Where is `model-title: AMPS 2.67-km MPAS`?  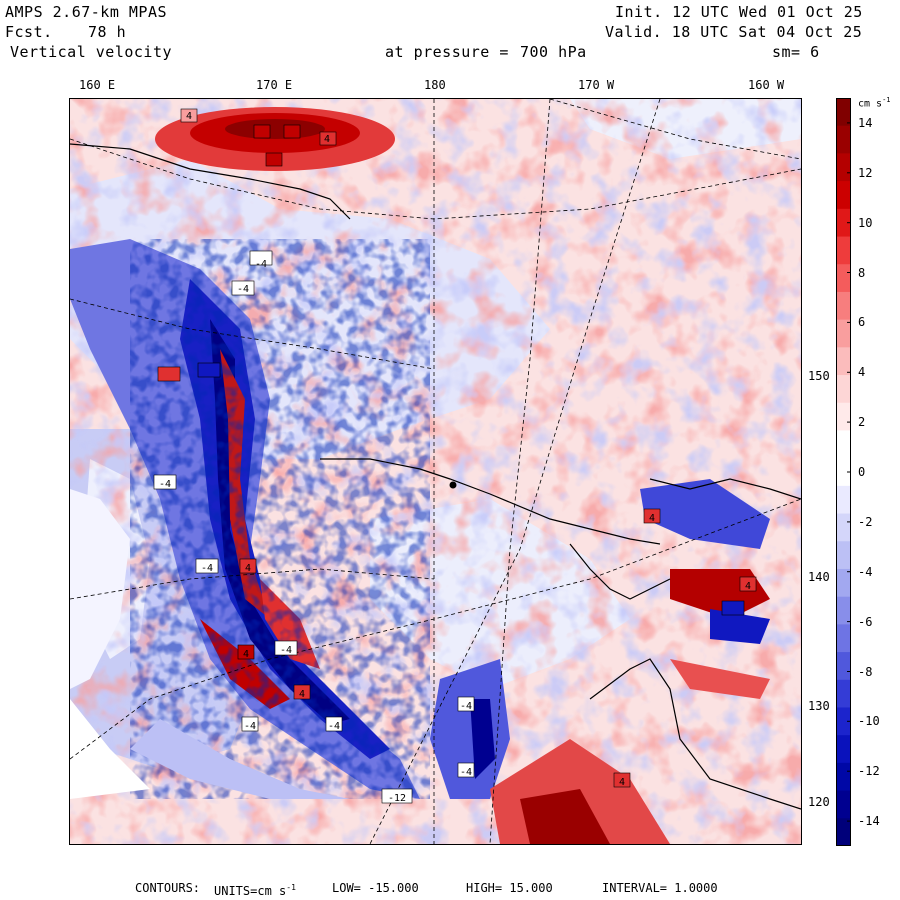
model-title: AMPS 2.67-km MPAS is located at coordinates (86, 12).